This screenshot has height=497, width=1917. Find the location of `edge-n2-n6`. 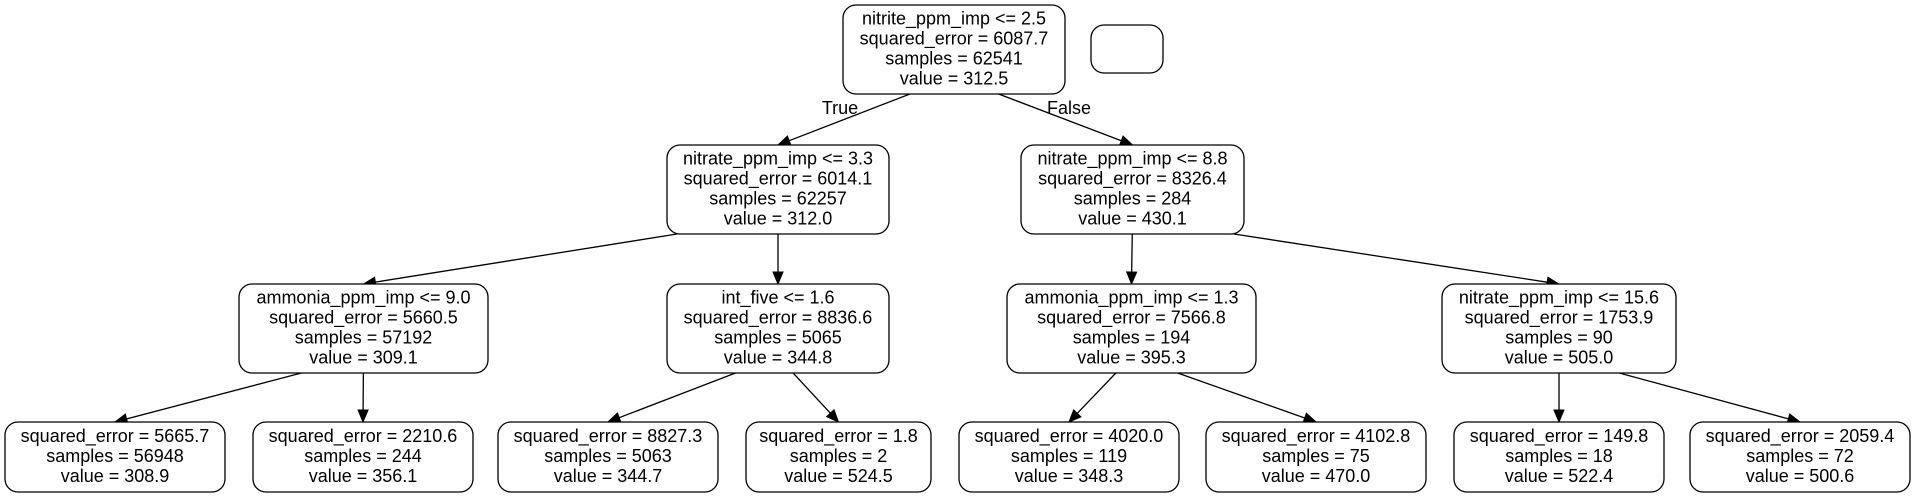

edge-n2-n6 is located at coordinates (1397, 260).